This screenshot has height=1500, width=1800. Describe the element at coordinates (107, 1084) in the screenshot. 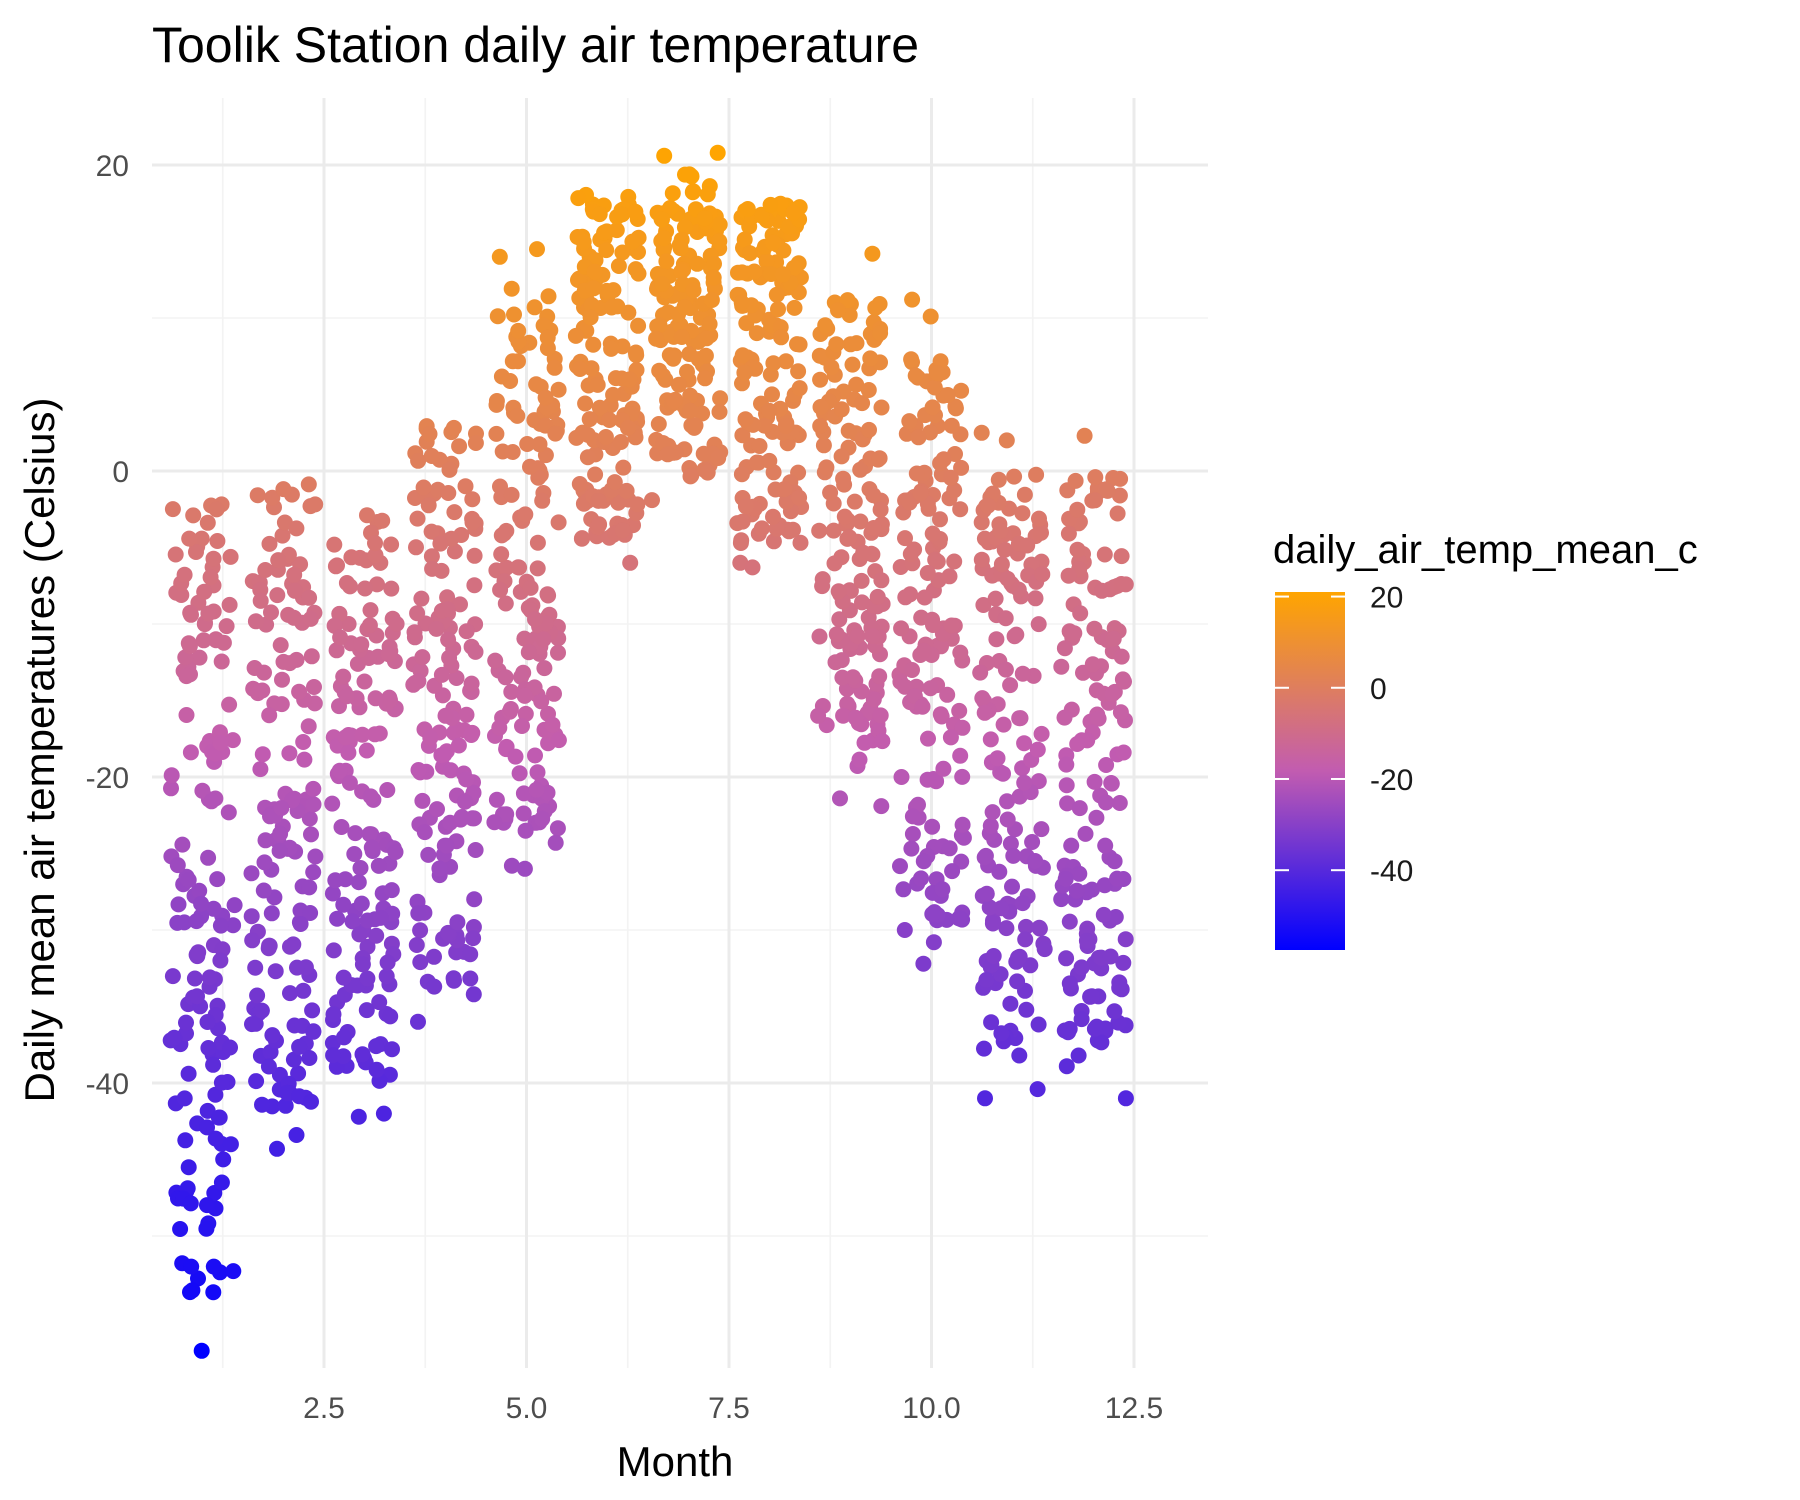

I see `y-tick-label: -40` at that location.